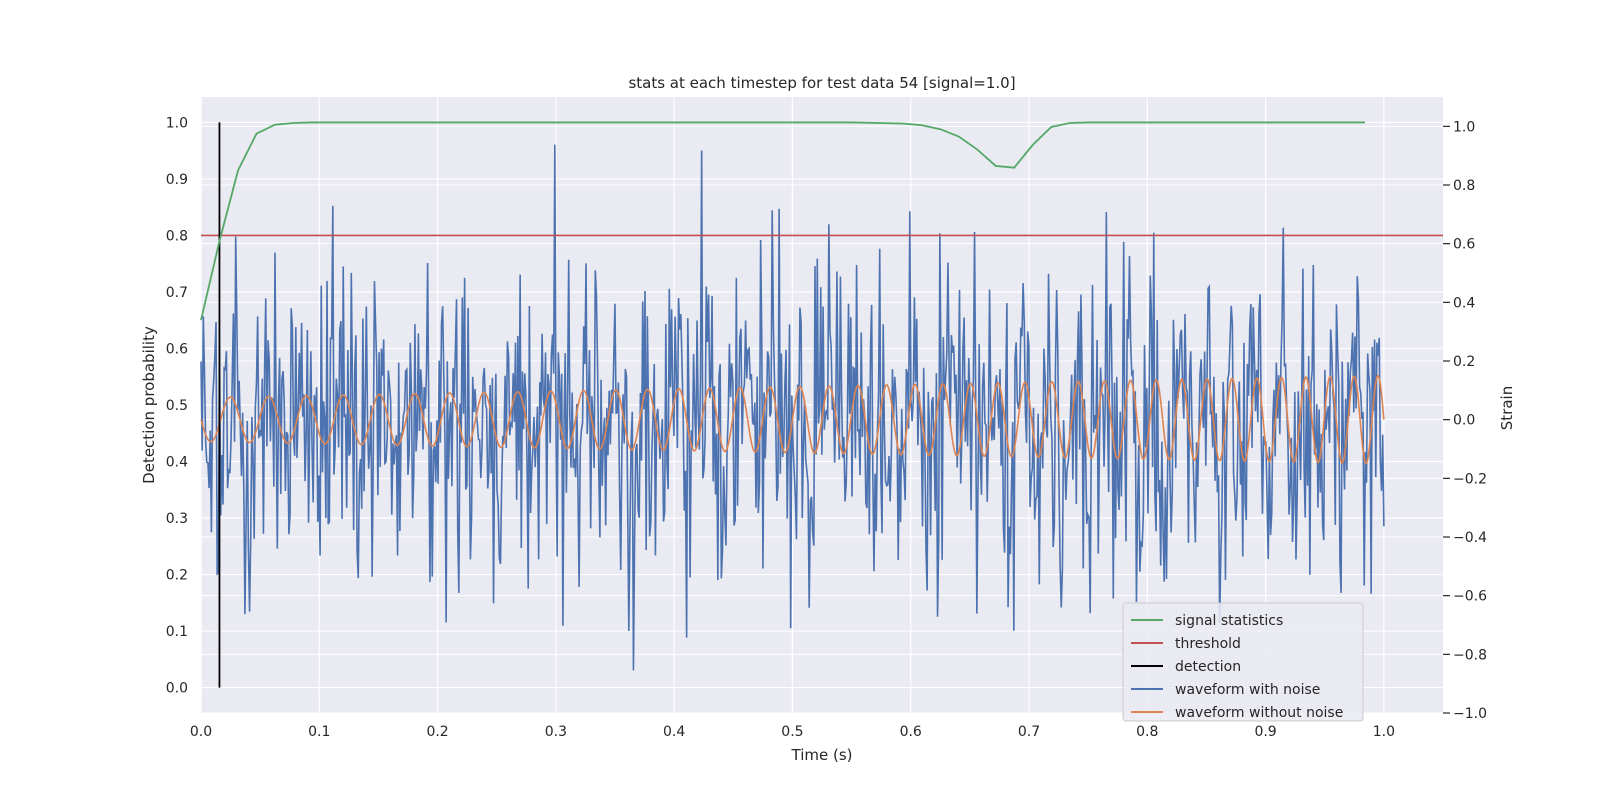  Describe the element at coordinates (1464, 245) in the screenshot. I see `y-tick-label-right: 0.6` at that location.